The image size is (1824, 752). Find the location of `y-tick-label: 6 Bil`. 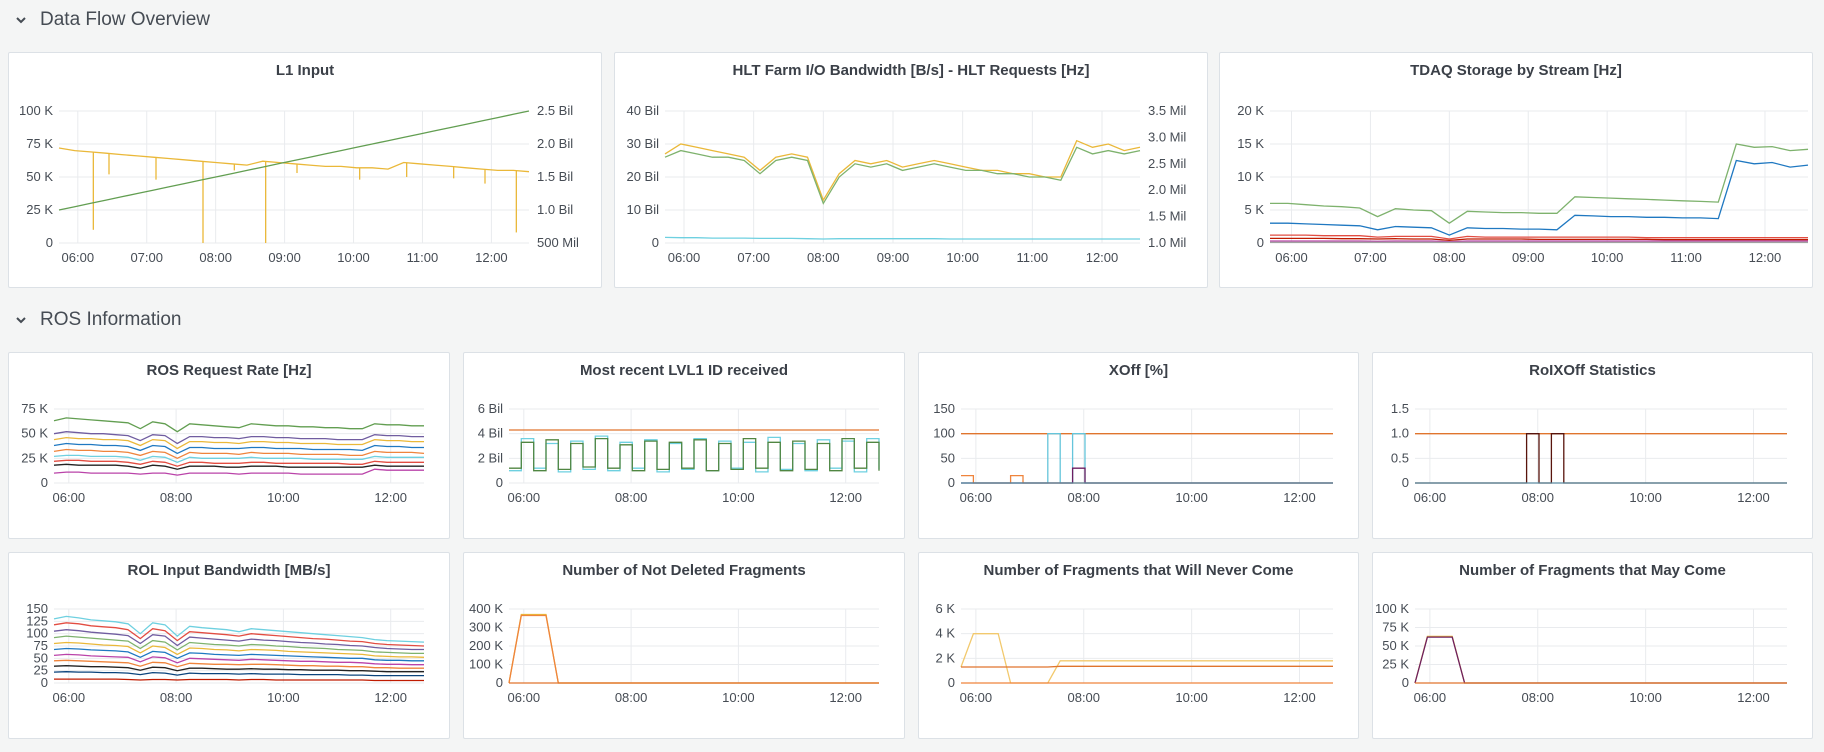

y-tick-label: 6 Bil is located at coordinates (490, 408).